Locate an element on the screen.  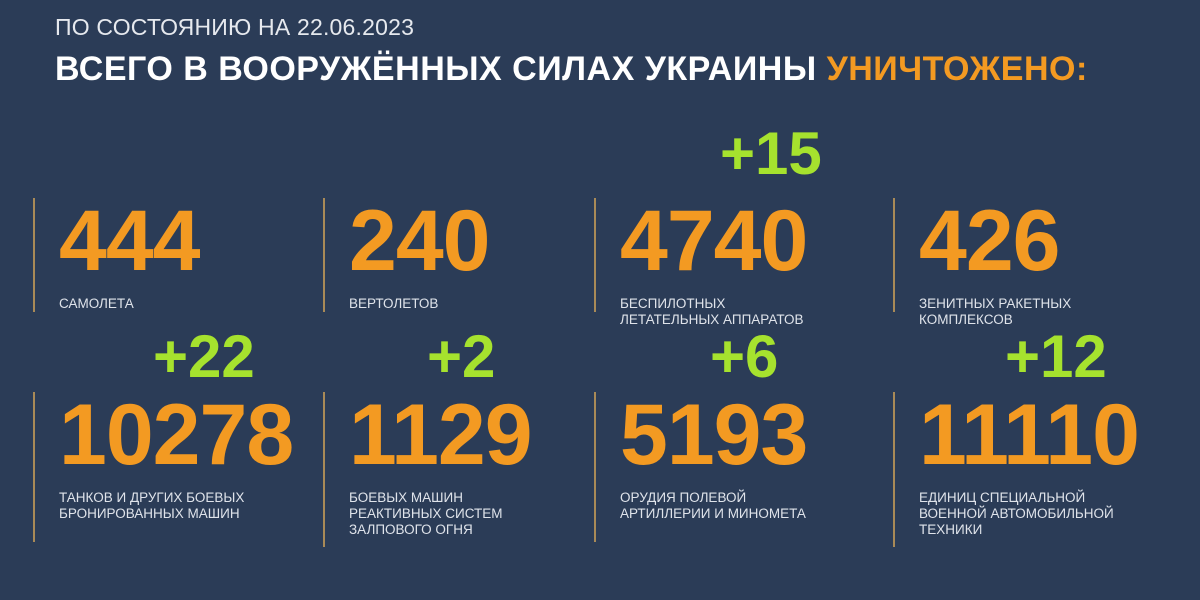
stat-value: 11110 is located at coordinates (1029, 435).